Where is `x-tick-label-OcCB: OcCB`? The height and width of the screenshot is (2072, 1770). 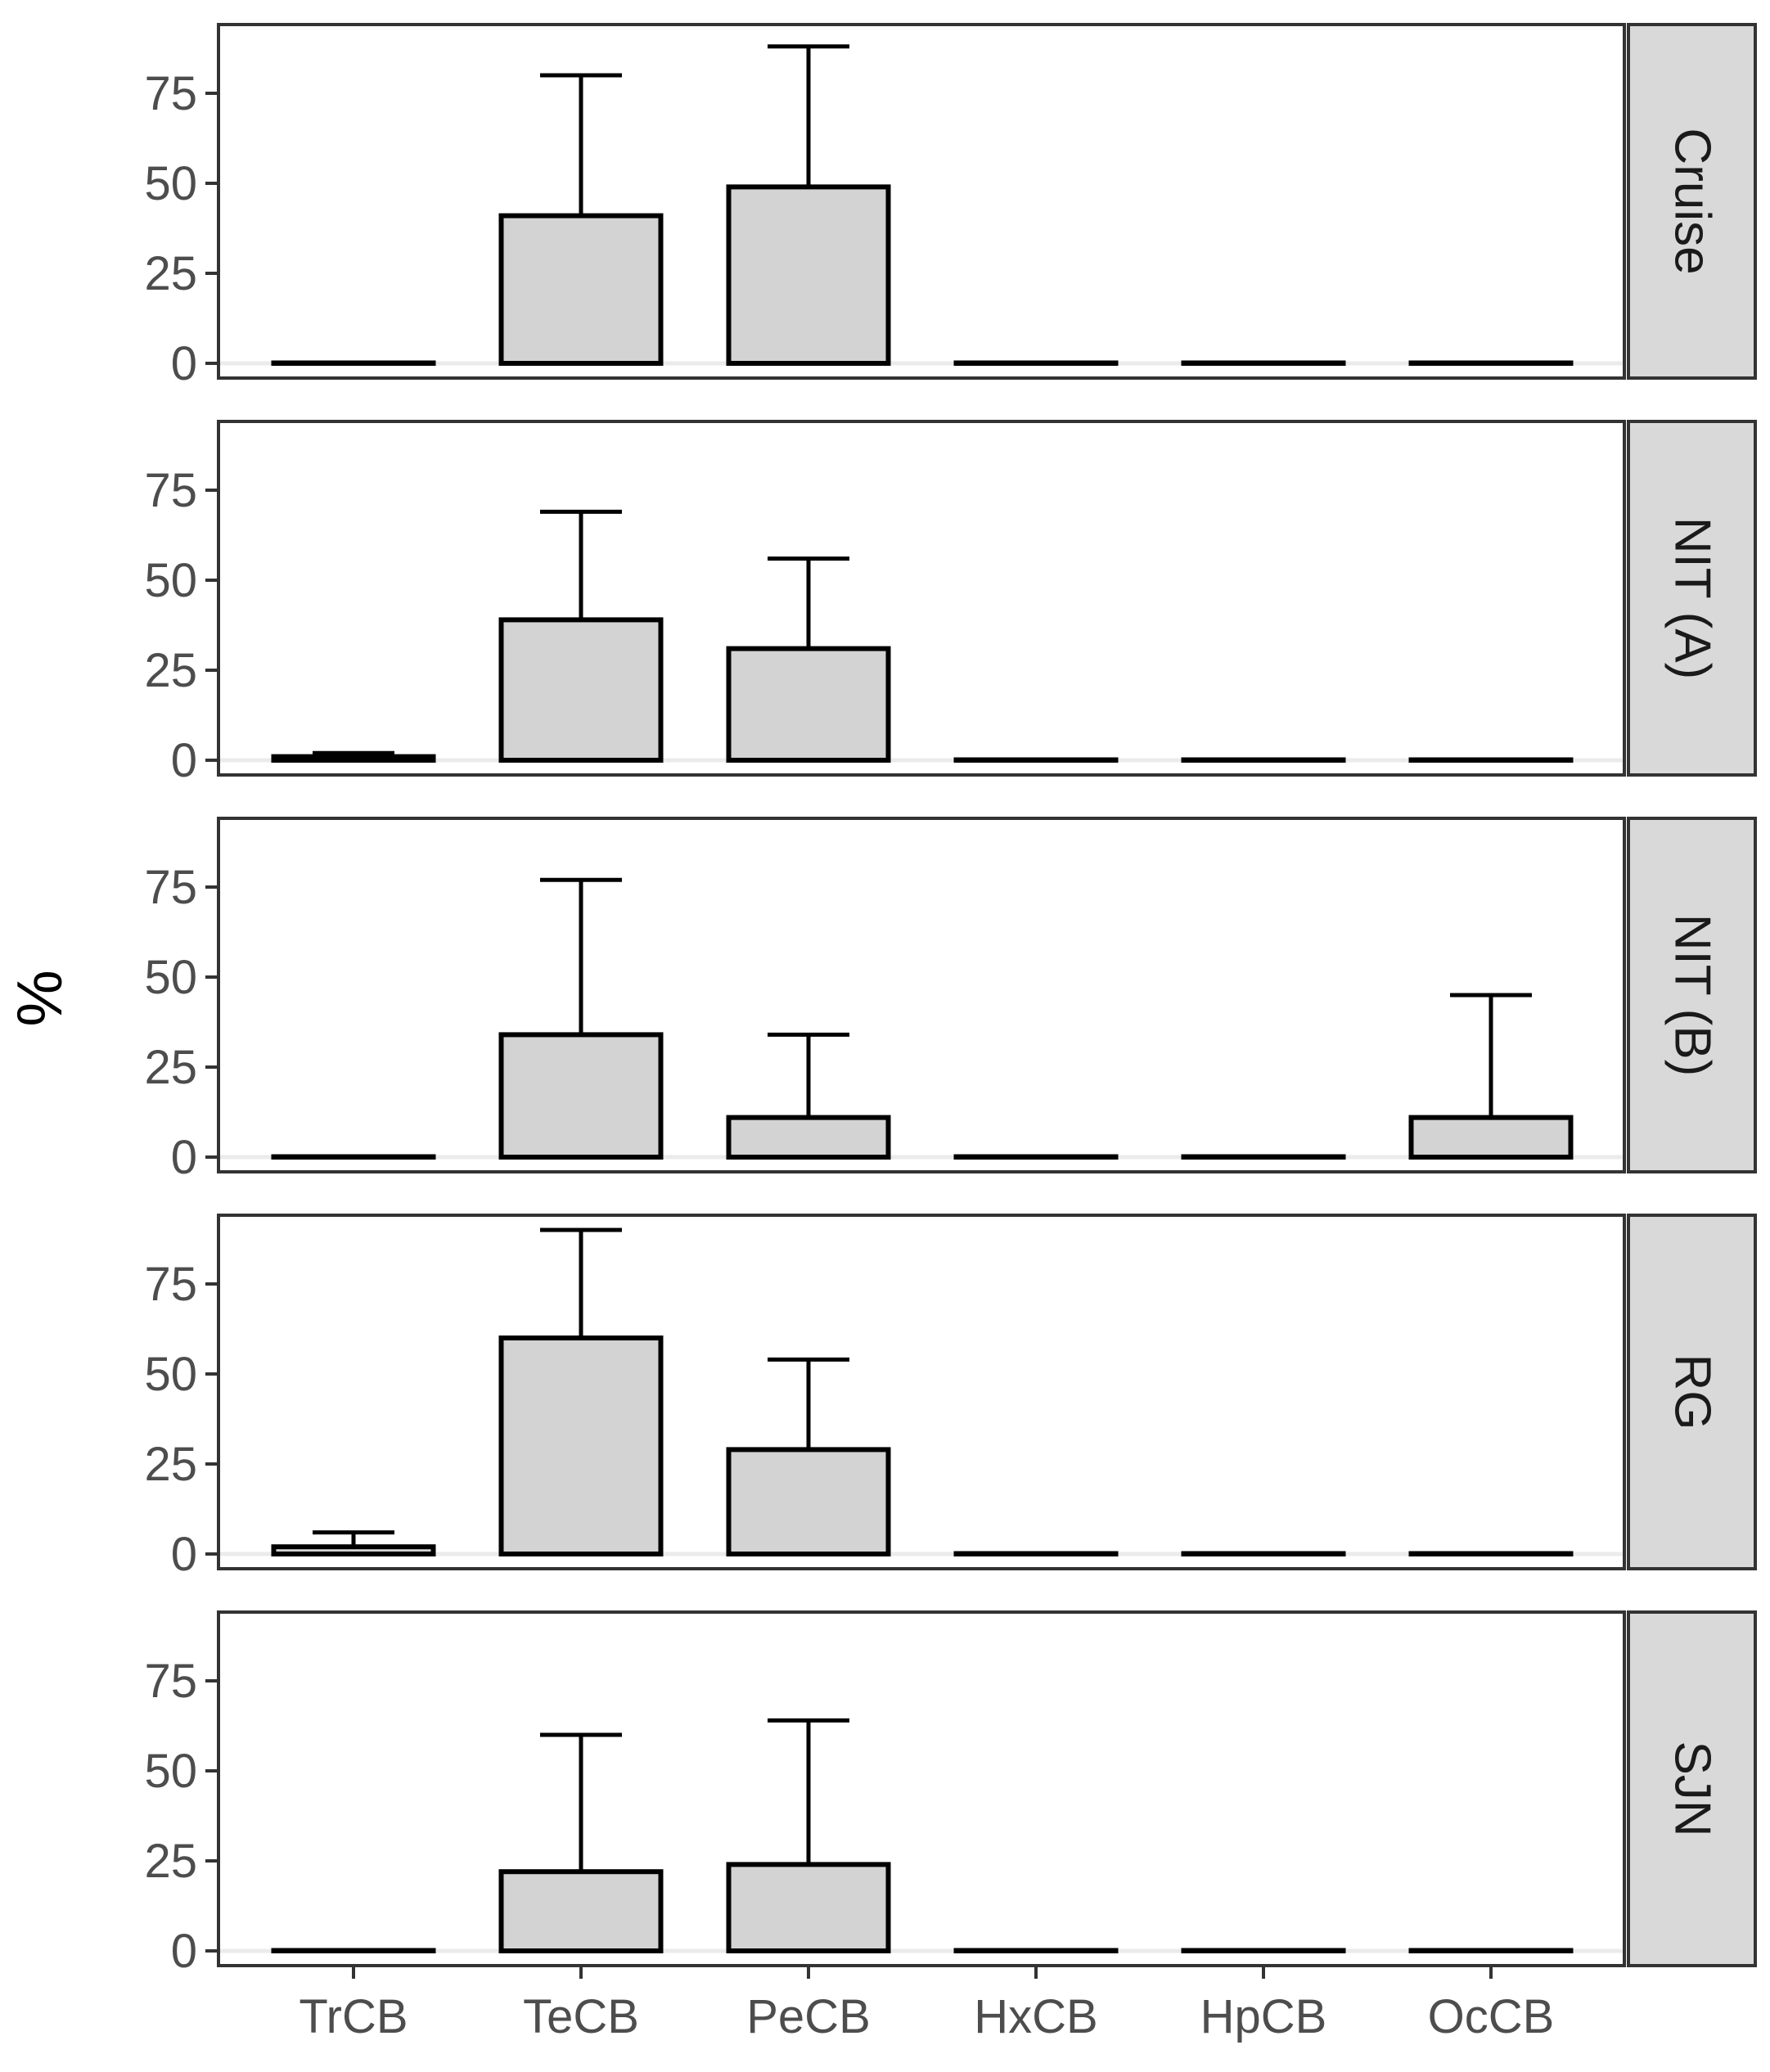 x-tick-label-OcCB: OcCB is located at coordinates (1491, 2016).